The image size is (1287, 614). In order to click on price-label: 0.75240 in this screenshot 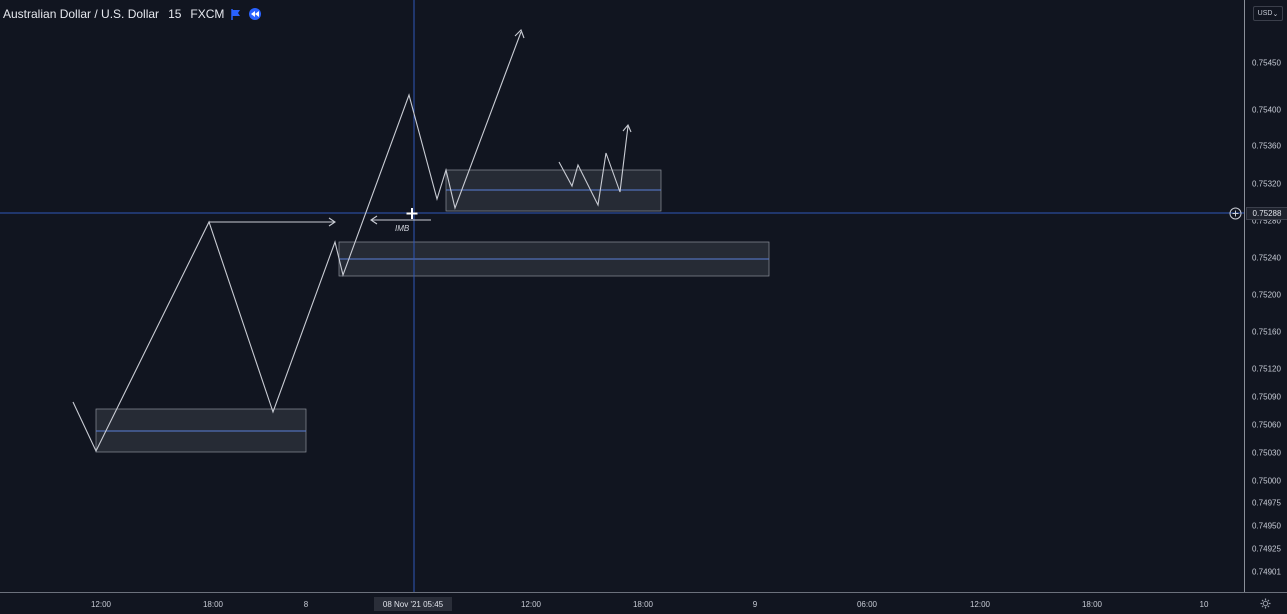, I will do `click(1266, 258)`.